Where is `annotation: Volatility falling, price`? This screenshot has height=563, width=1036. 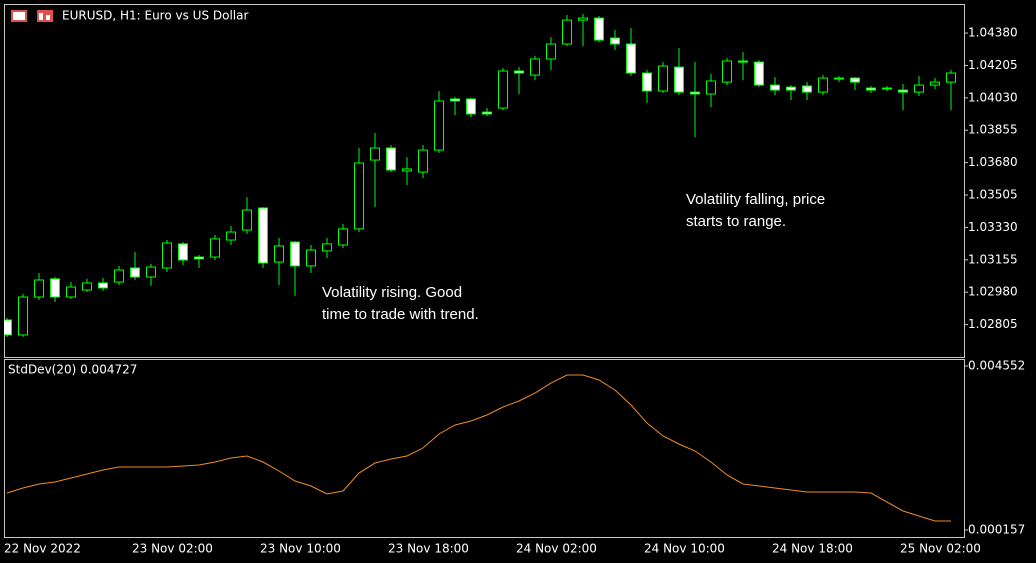 annotation: Volatility falling, price is located at coordinates (755, 199).